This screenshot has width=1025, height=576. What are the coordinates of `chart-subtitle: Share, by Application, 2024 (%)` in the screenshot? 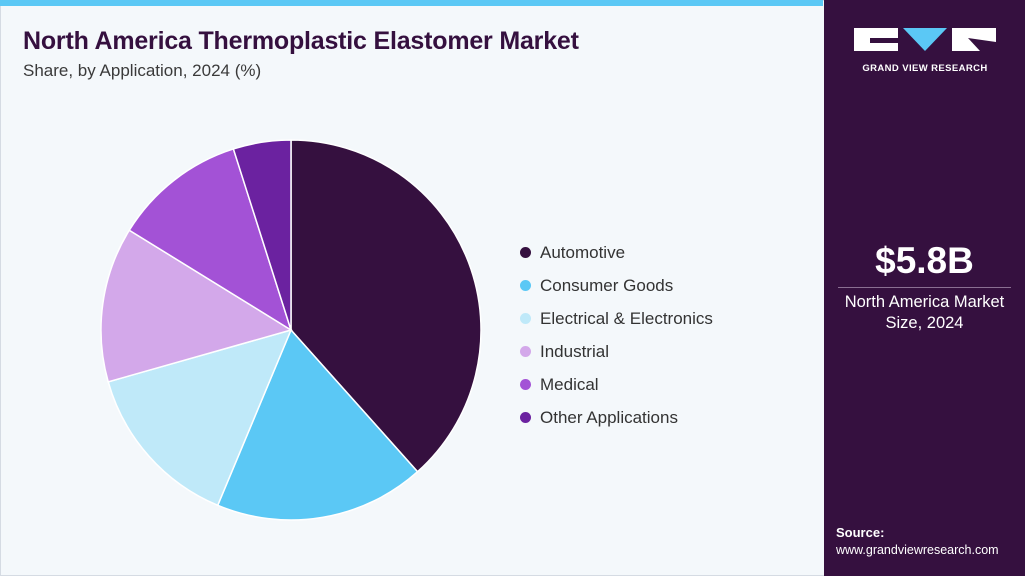 It's located at (142, 70).